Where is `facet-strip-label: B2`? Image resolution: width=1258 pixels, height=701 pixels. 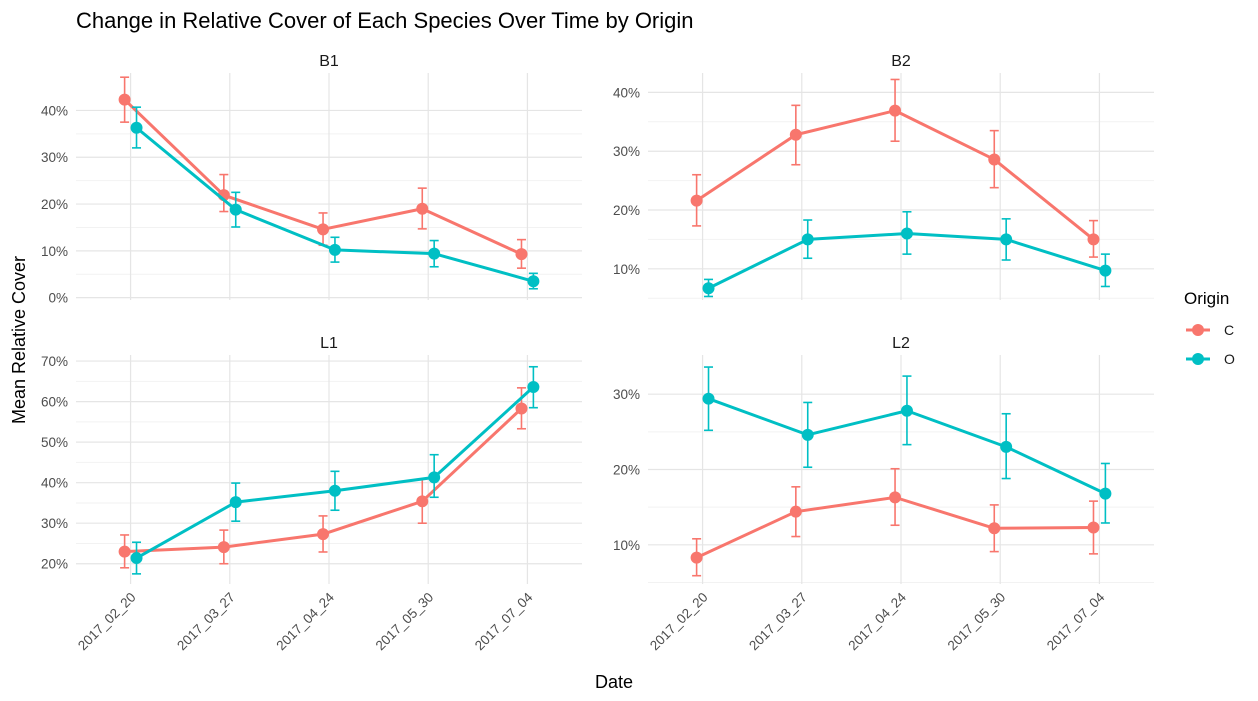 facet-strip-label: B2 is located at coordinates (901, 61).